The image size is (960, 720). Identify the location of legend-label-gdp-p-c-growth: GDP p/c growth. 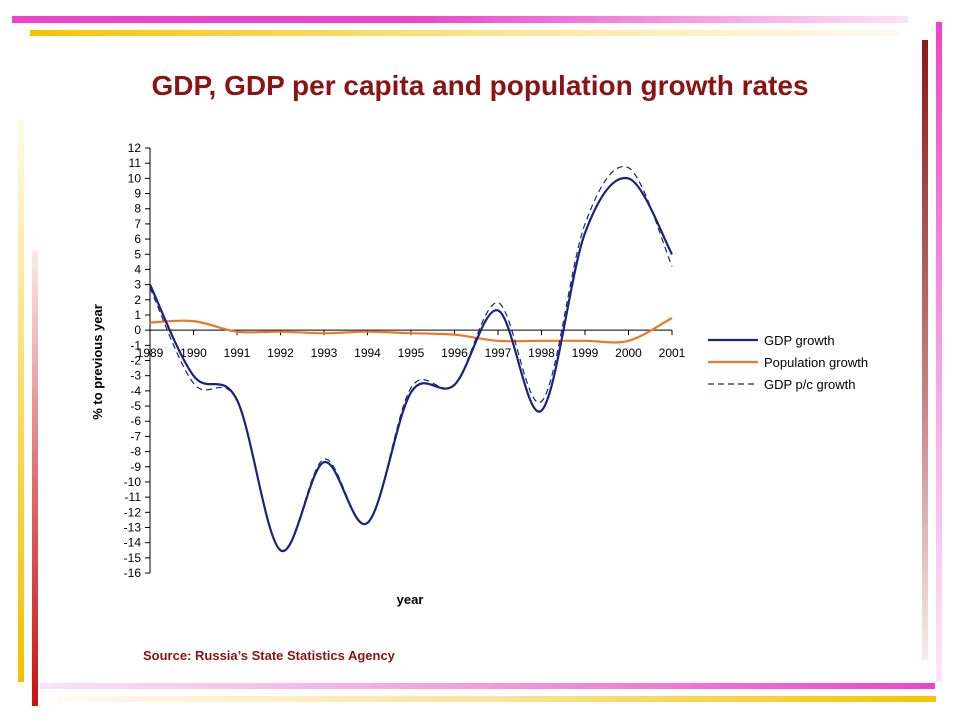
(810, 384).